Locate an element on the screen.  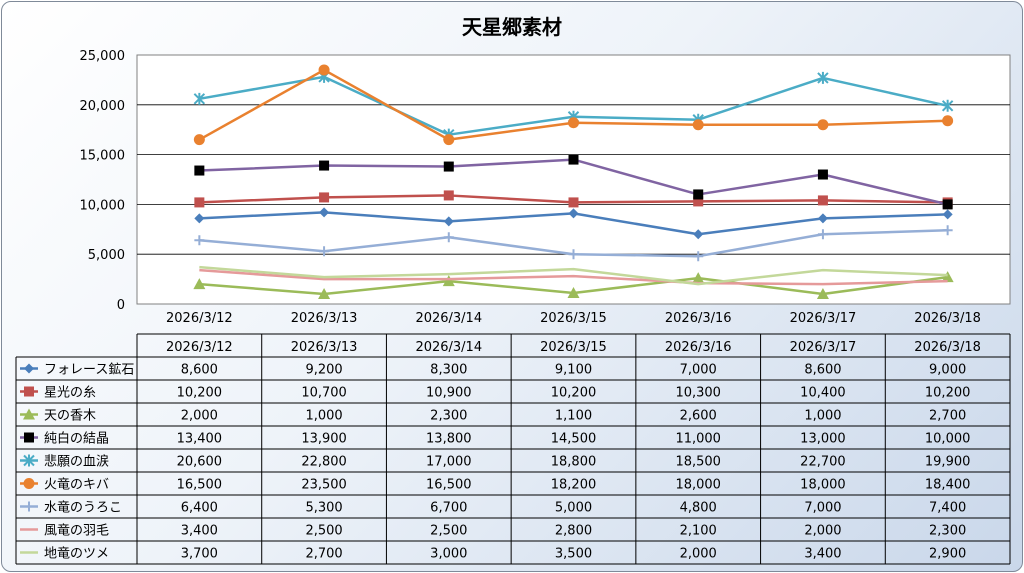
legend-label: フォレース鉱石 is located at coordinates (89, 370).